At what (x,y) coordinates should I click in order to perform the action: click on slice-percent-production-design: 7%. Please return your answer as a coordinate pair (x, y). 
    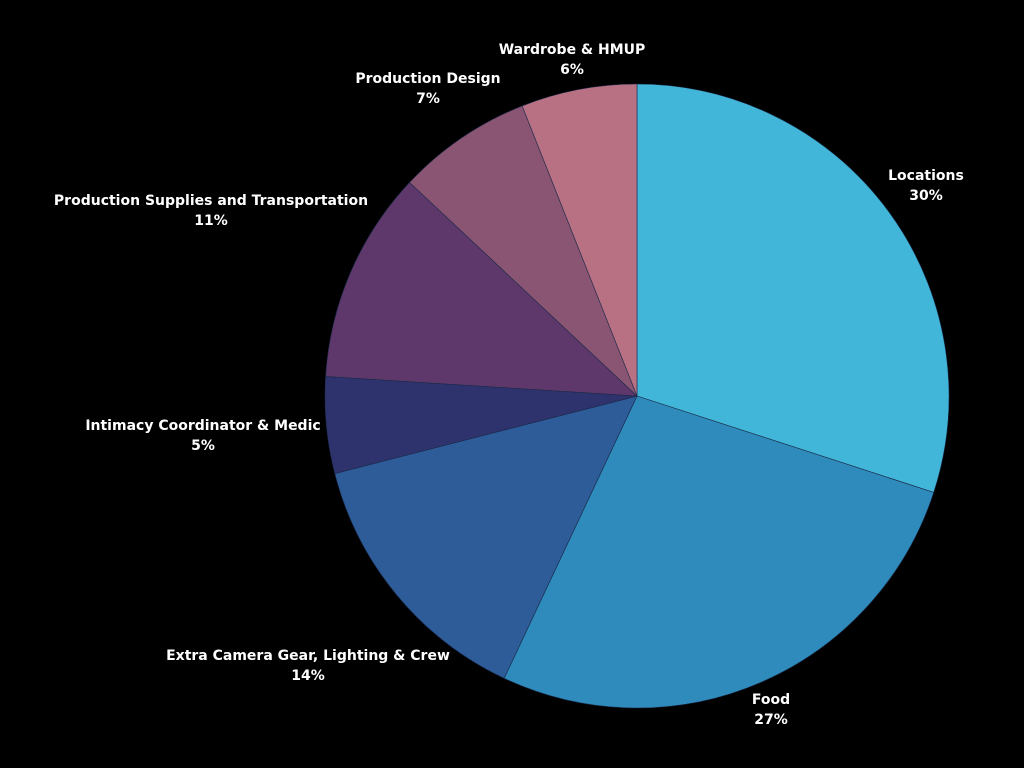
    Looking at the image, I should click on (428, 99).